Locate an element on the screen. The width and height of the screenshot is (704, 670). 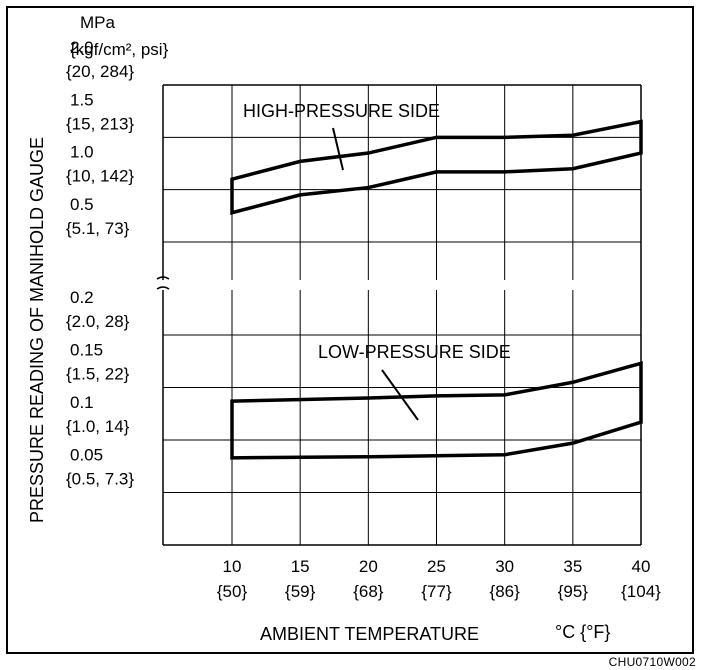
series-label-low: LOW-PRESSURE SIDE is located at coordinates (414, 352).